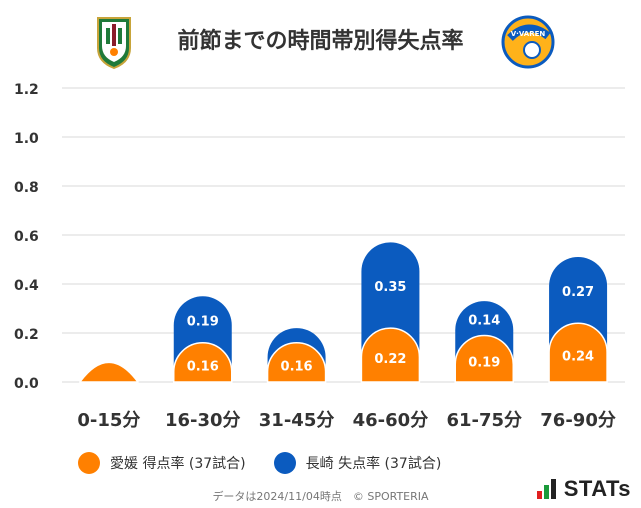 Image resolution: width=641 pixels, height=508 pixels. I want to click on legend-item-ehime: 愛媛 得点率 (37試合), so click(162, 463).